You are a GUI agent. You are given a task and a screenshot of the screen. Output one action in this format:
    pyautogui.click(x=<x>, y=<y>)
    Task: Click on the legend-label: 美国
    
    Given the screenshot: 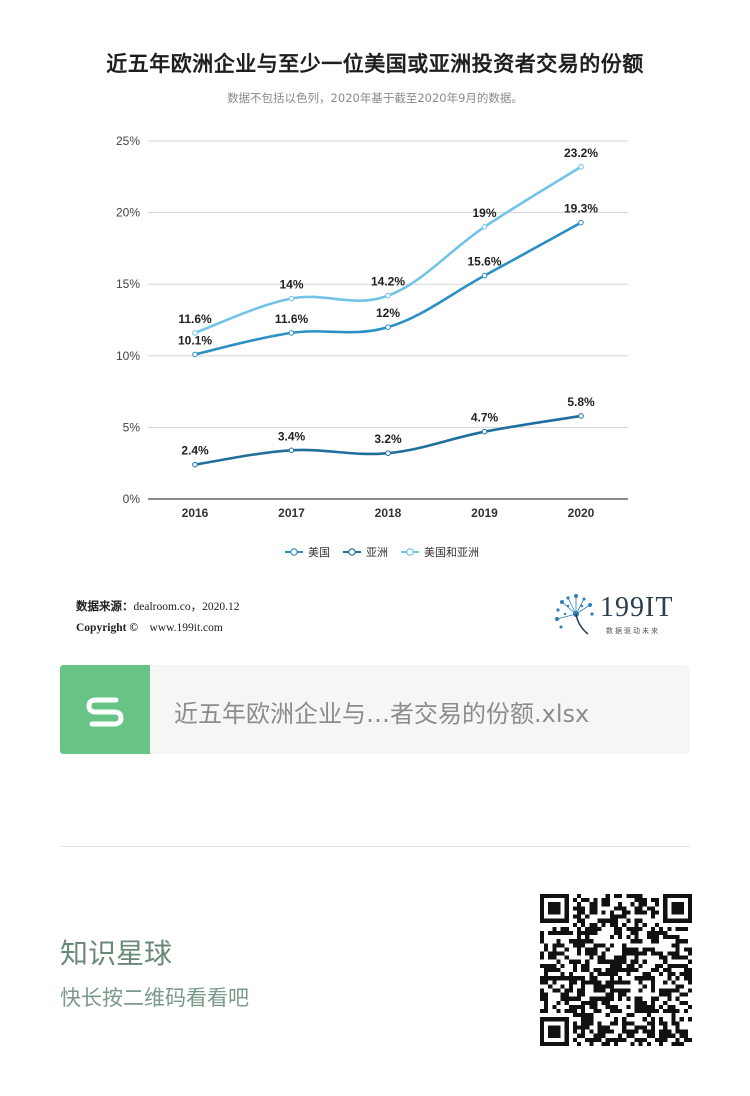 What is the action you would take?
    pyautogui.click(x=319, y=552)
    